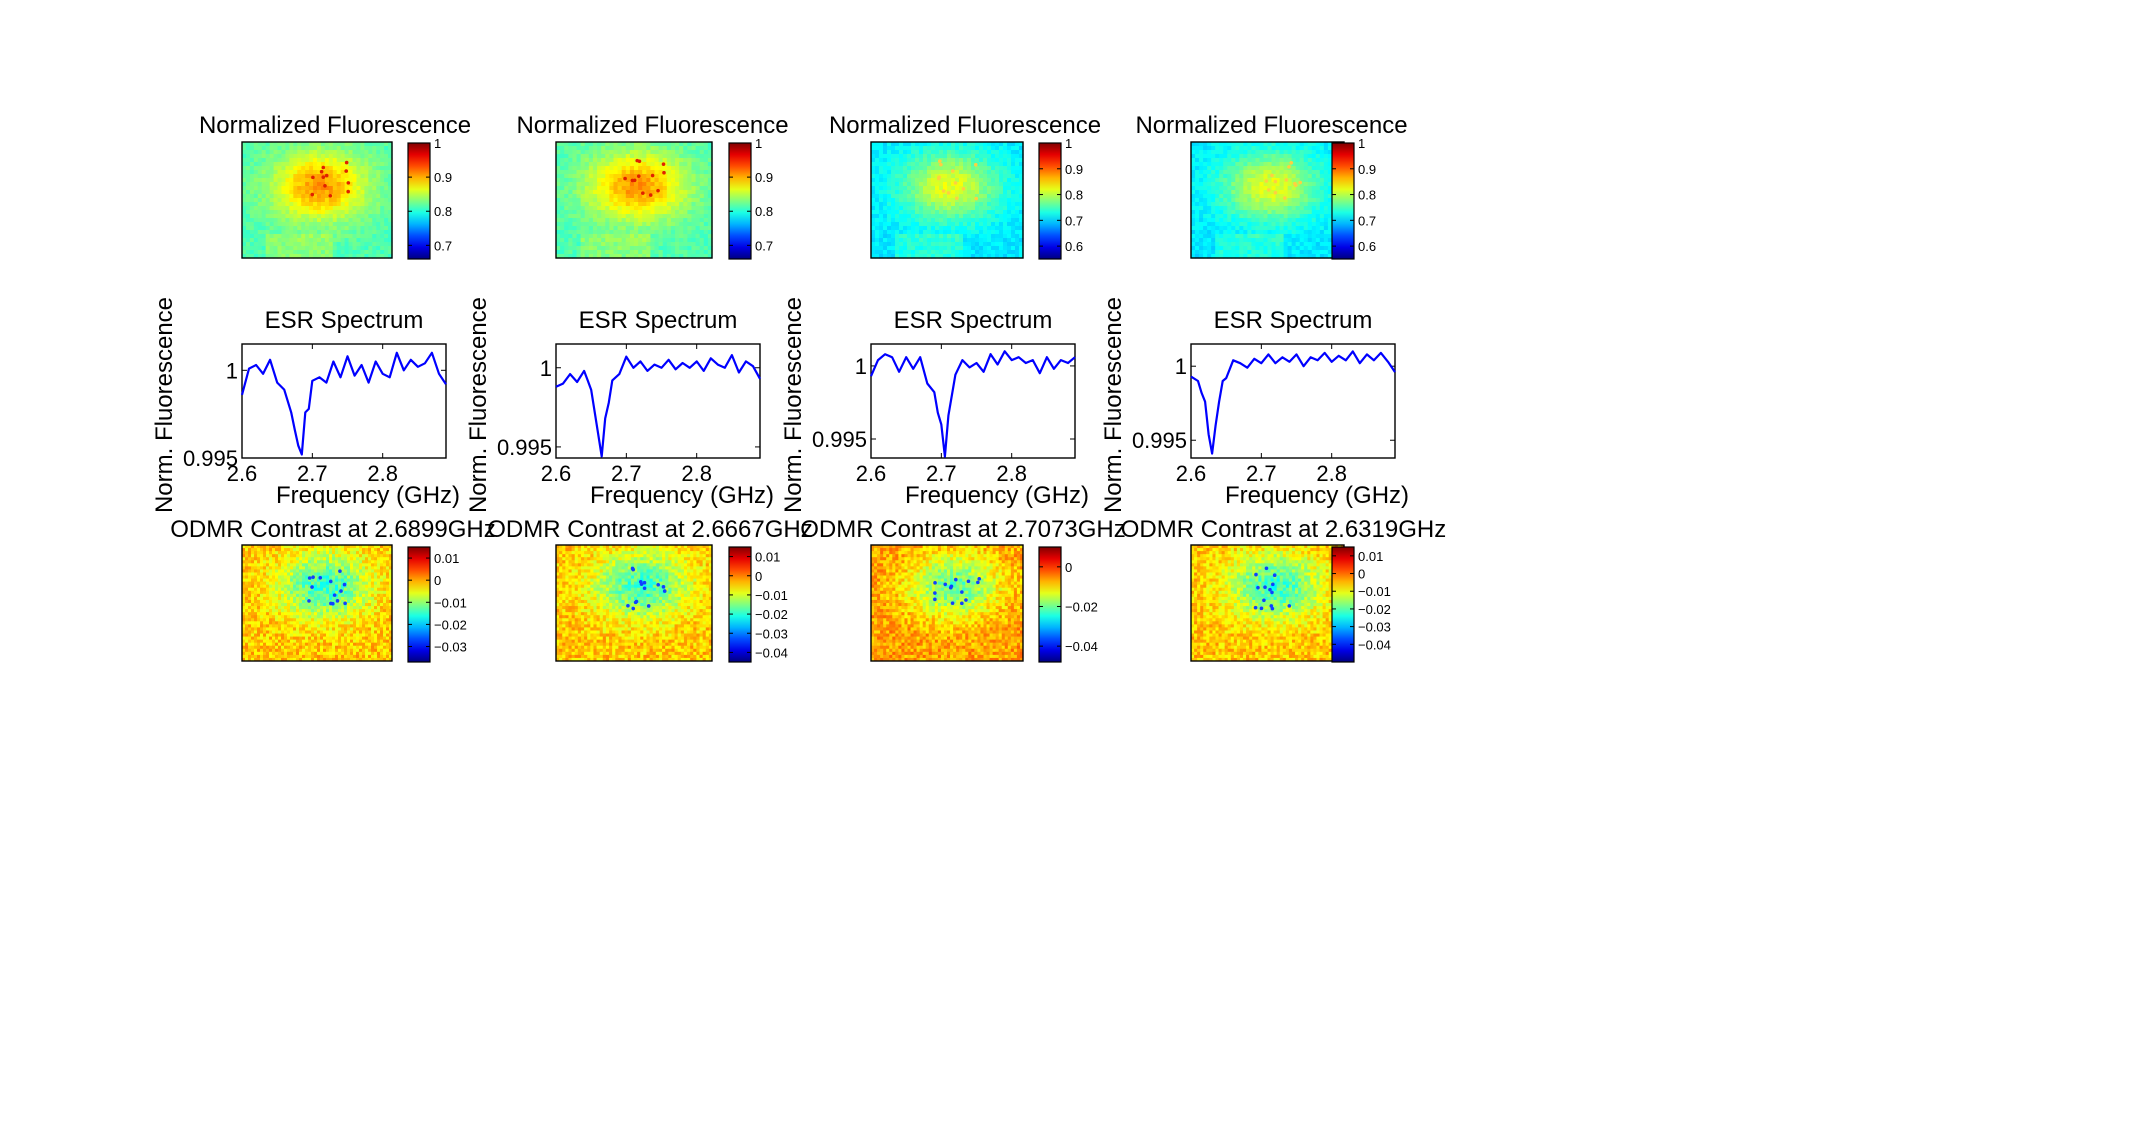 The width and height of the screenshot is (2154, 1129). I want to click on colorbar-tick-label: 0.9, so click(443, 177).